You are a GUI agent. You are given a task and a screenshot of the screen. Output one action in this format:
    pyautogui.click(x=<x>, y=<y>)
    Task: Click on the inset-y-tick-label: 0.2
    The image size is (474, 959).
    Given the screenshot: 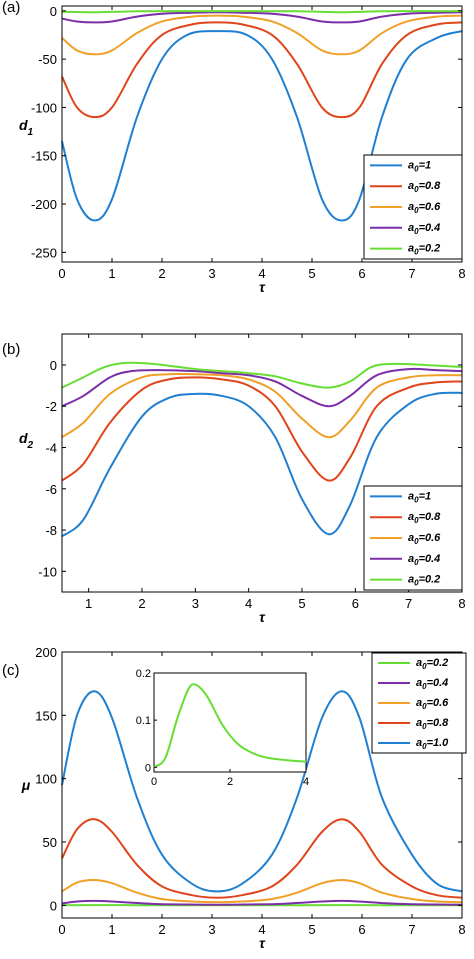 What is the action you would take?
    pyautogui.click(x=143, y=674)
    